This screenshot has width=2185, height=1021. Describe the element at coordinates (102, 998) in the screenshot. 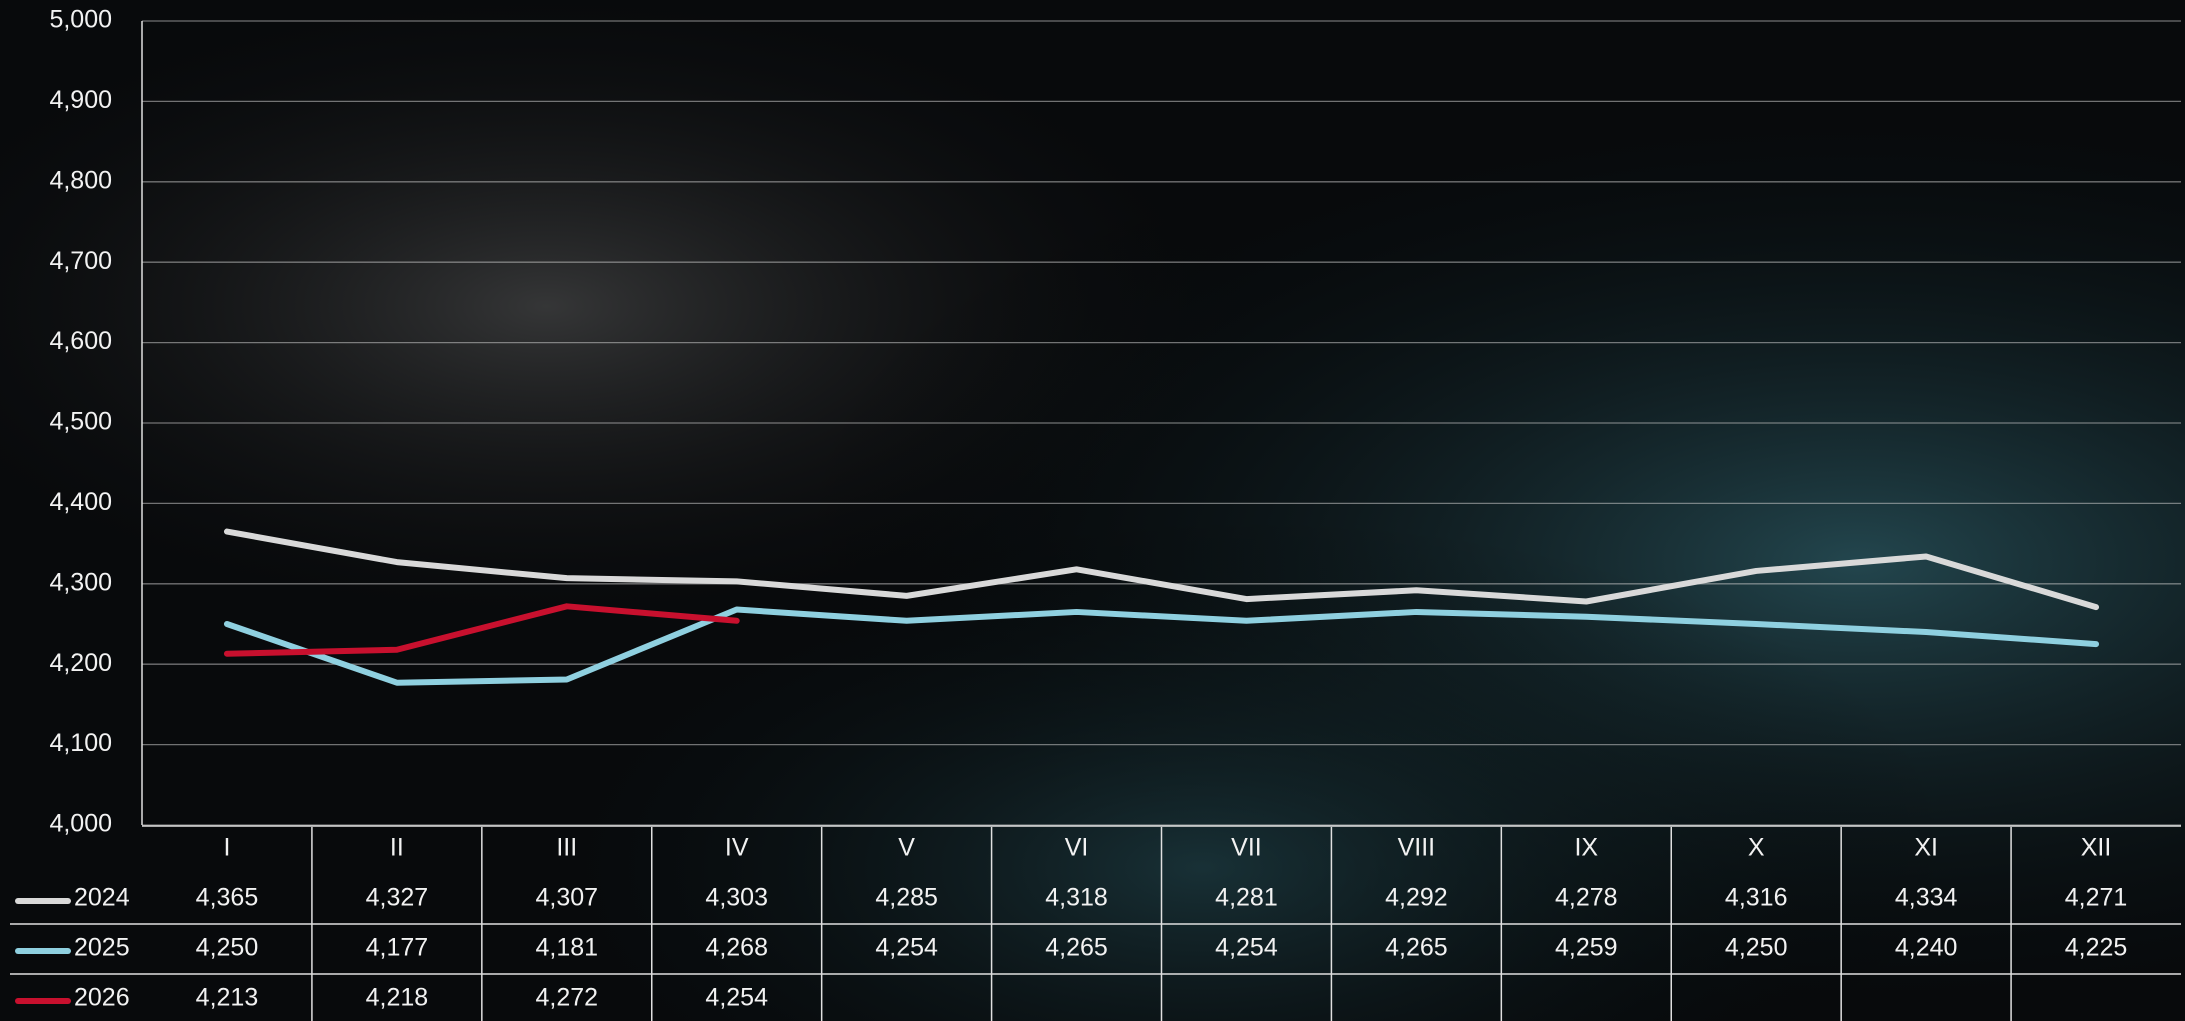

I see `legend-label: 2026` at that location.